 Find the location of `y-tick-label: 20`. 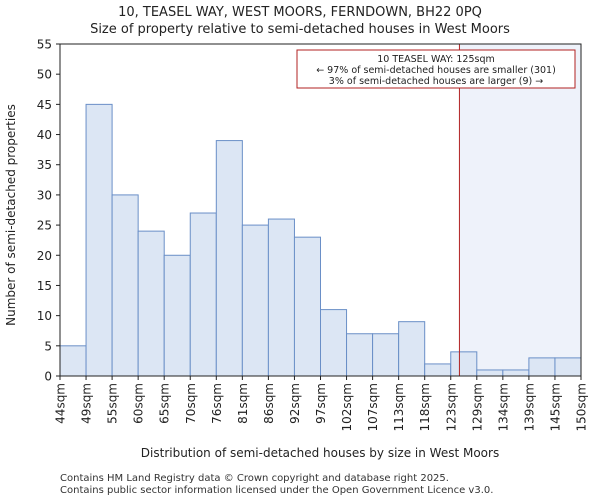

y-tick-label: 20 is located at coordinates (44, 256).